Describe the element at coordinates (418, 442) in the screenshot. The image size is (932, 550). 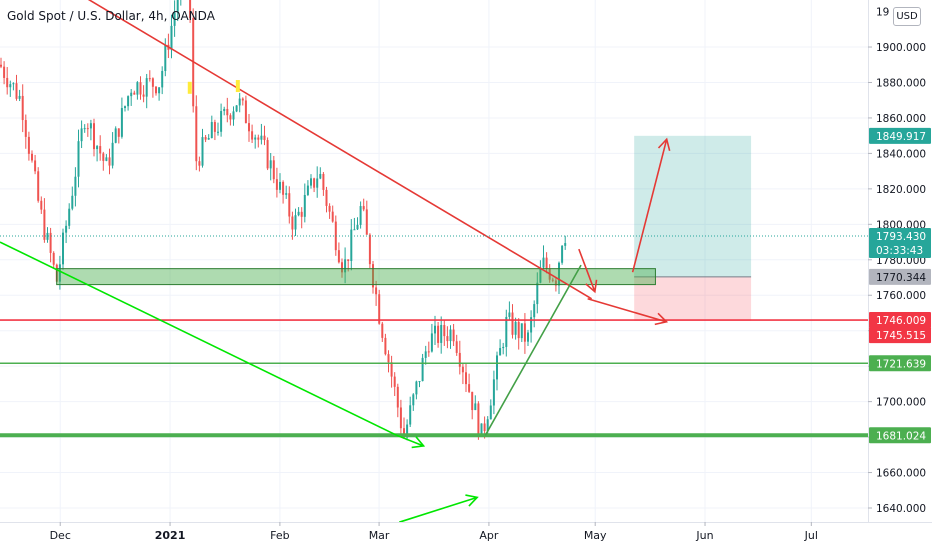
I see `green-arrow-low-head` at that location.